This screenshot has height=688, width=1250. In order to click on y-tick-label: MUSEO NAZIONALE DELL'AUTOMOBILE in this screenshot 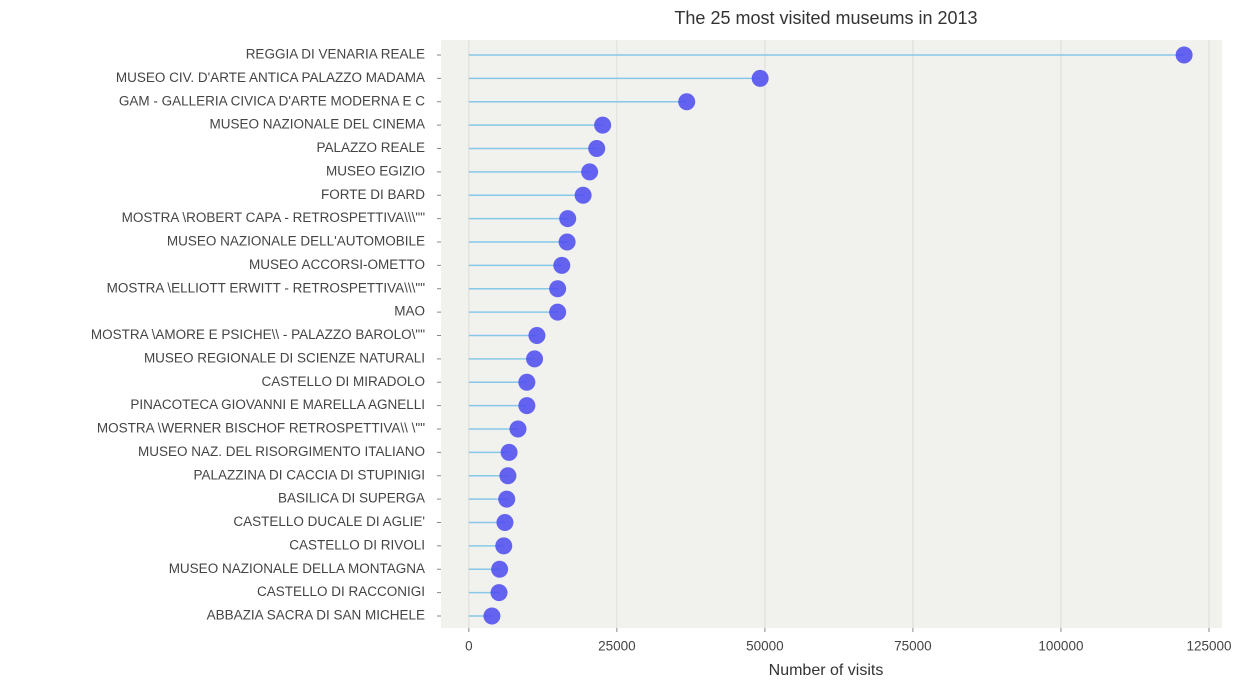, I will do `click(296, 241)`.